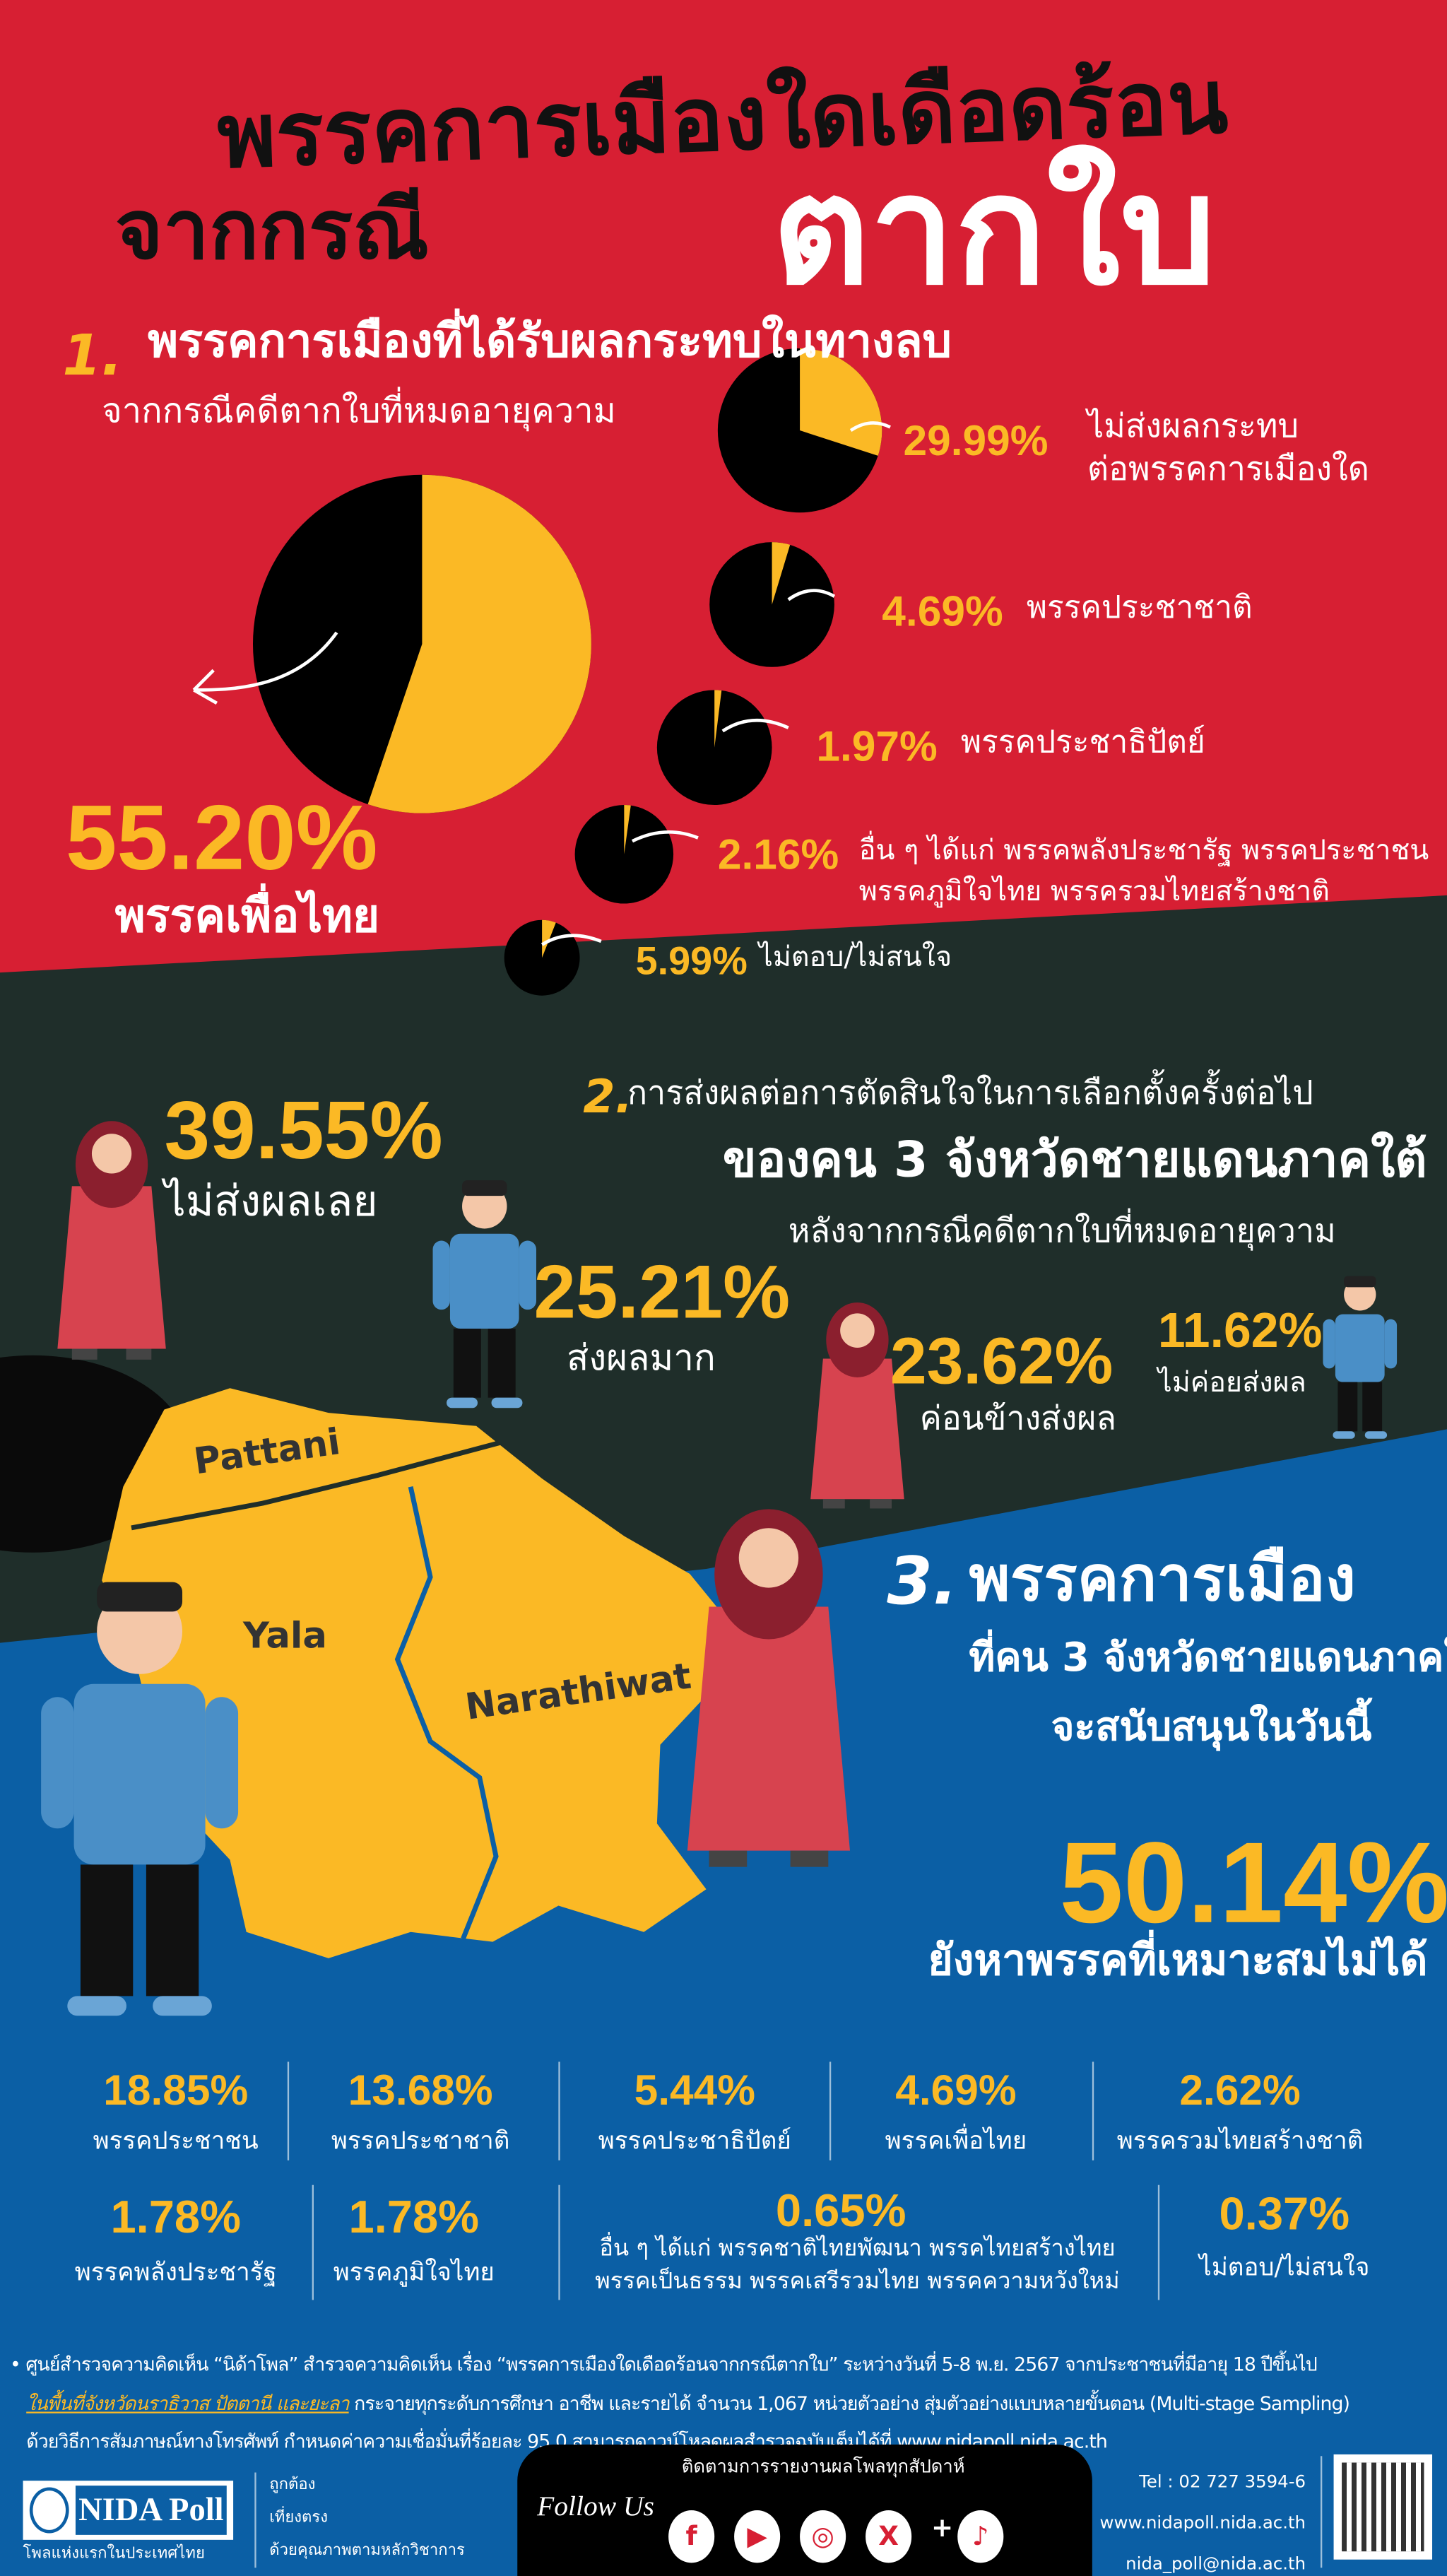 The height and width of the screenshot is (2576, 1447). What do you see at coordinates (420, 2141) in the screenshot?
I see `party-label: พรรคประชาชาติ` at bounding box center [420, 2141].